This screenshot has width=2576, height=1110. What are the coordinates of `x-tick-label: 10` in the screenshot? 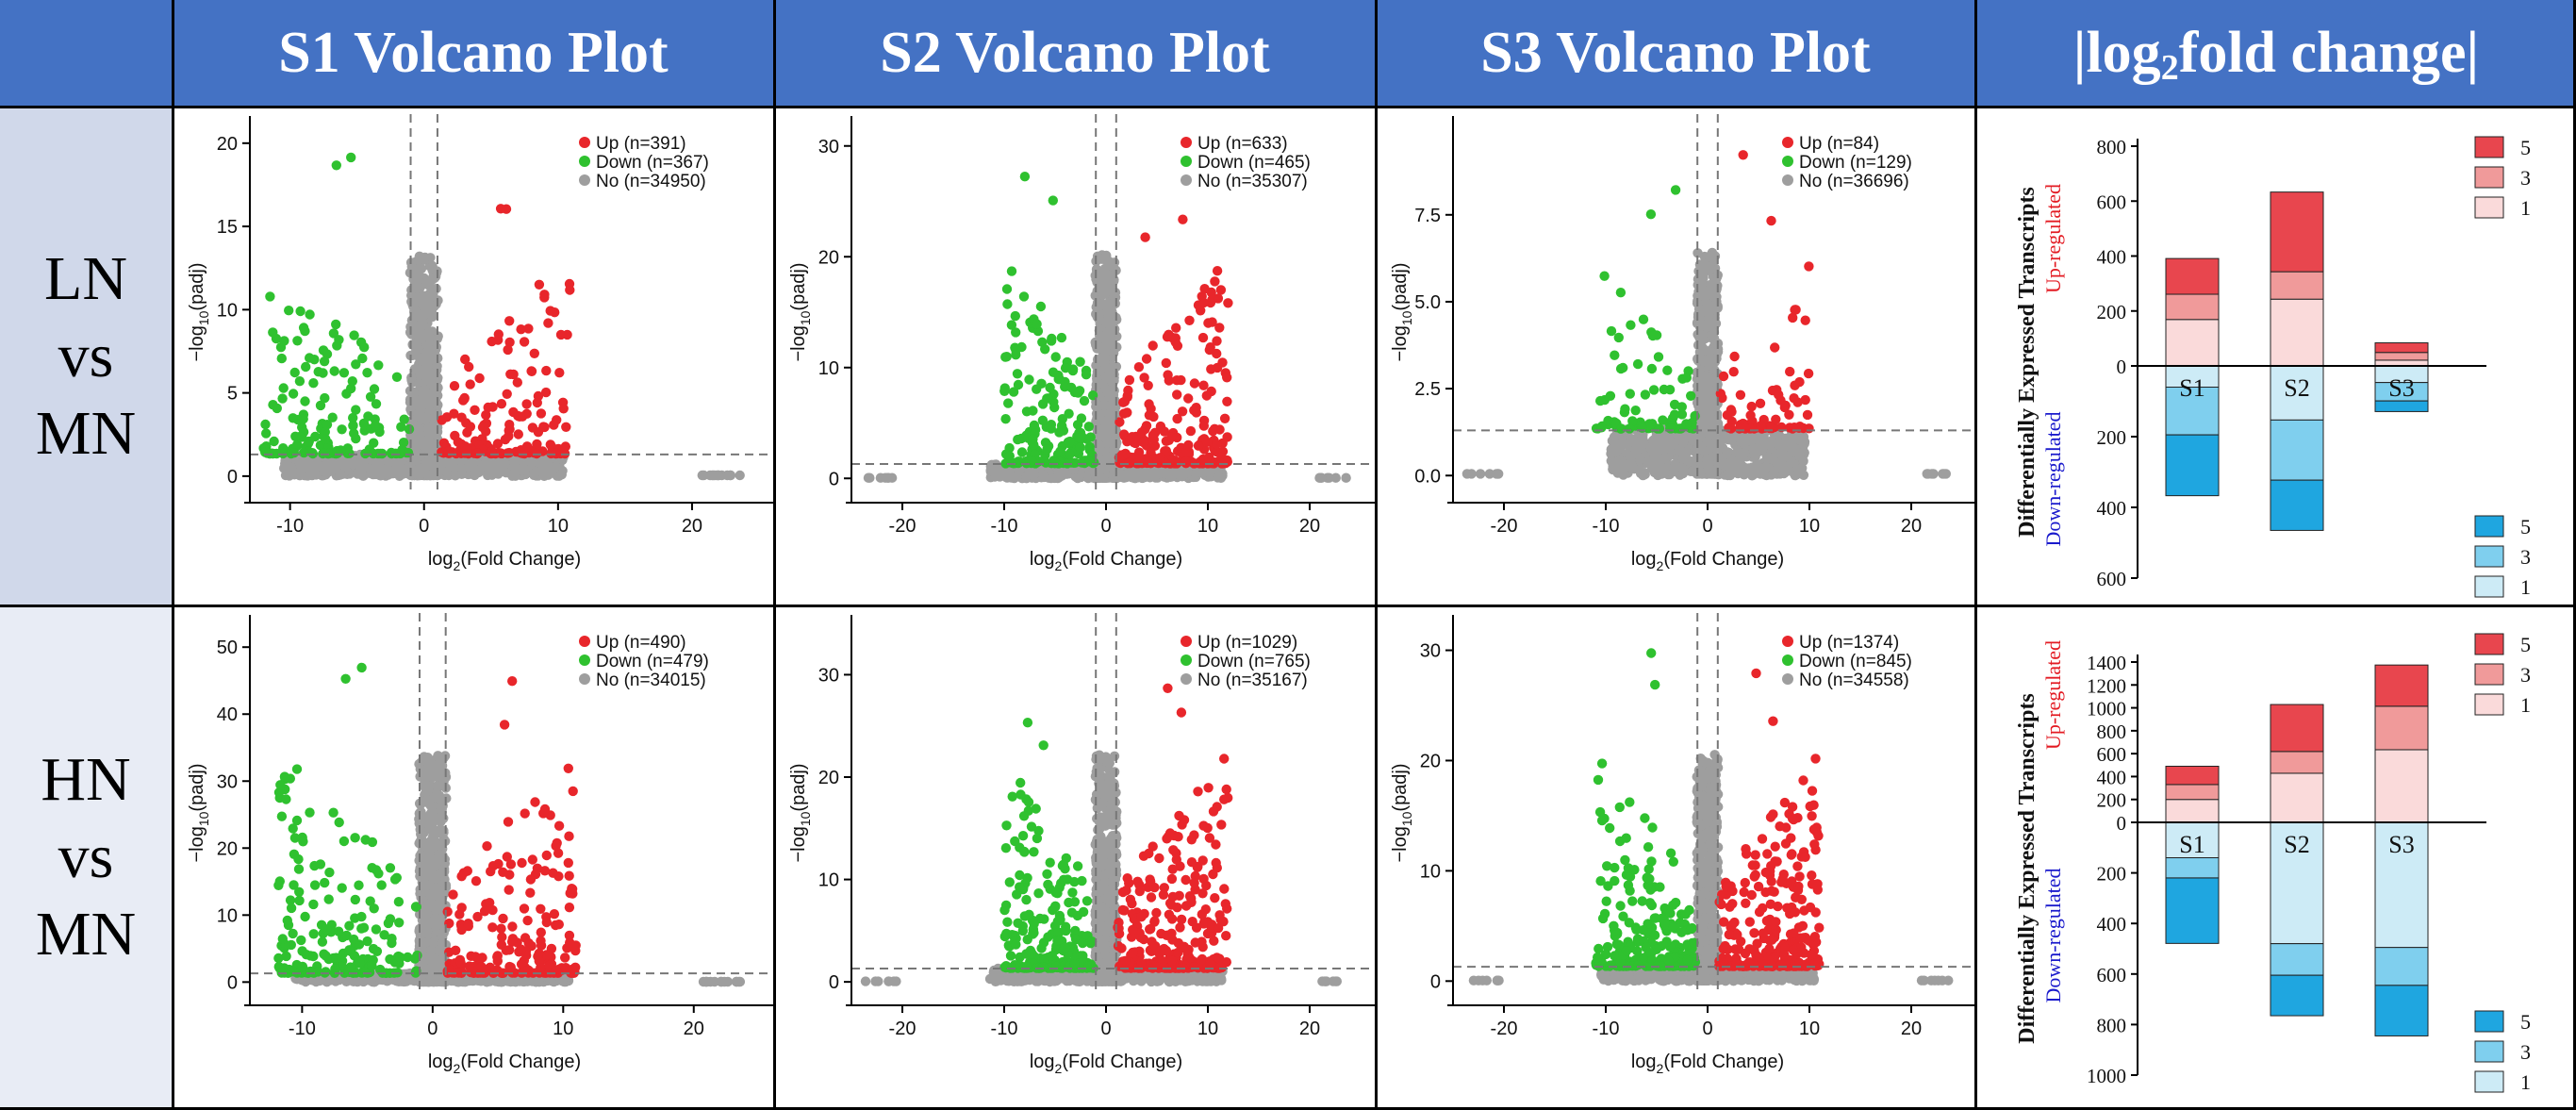 It's located at (1207, 526).